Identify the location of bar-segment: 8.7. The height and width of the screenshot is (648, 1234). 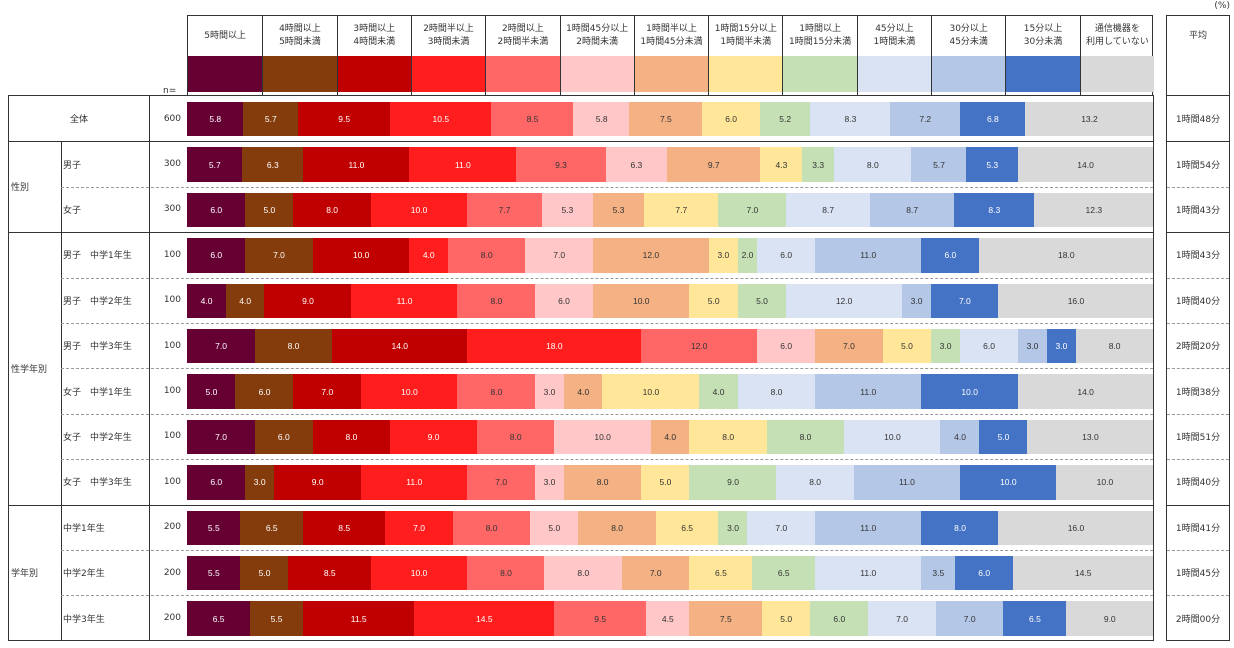
(828, 210).